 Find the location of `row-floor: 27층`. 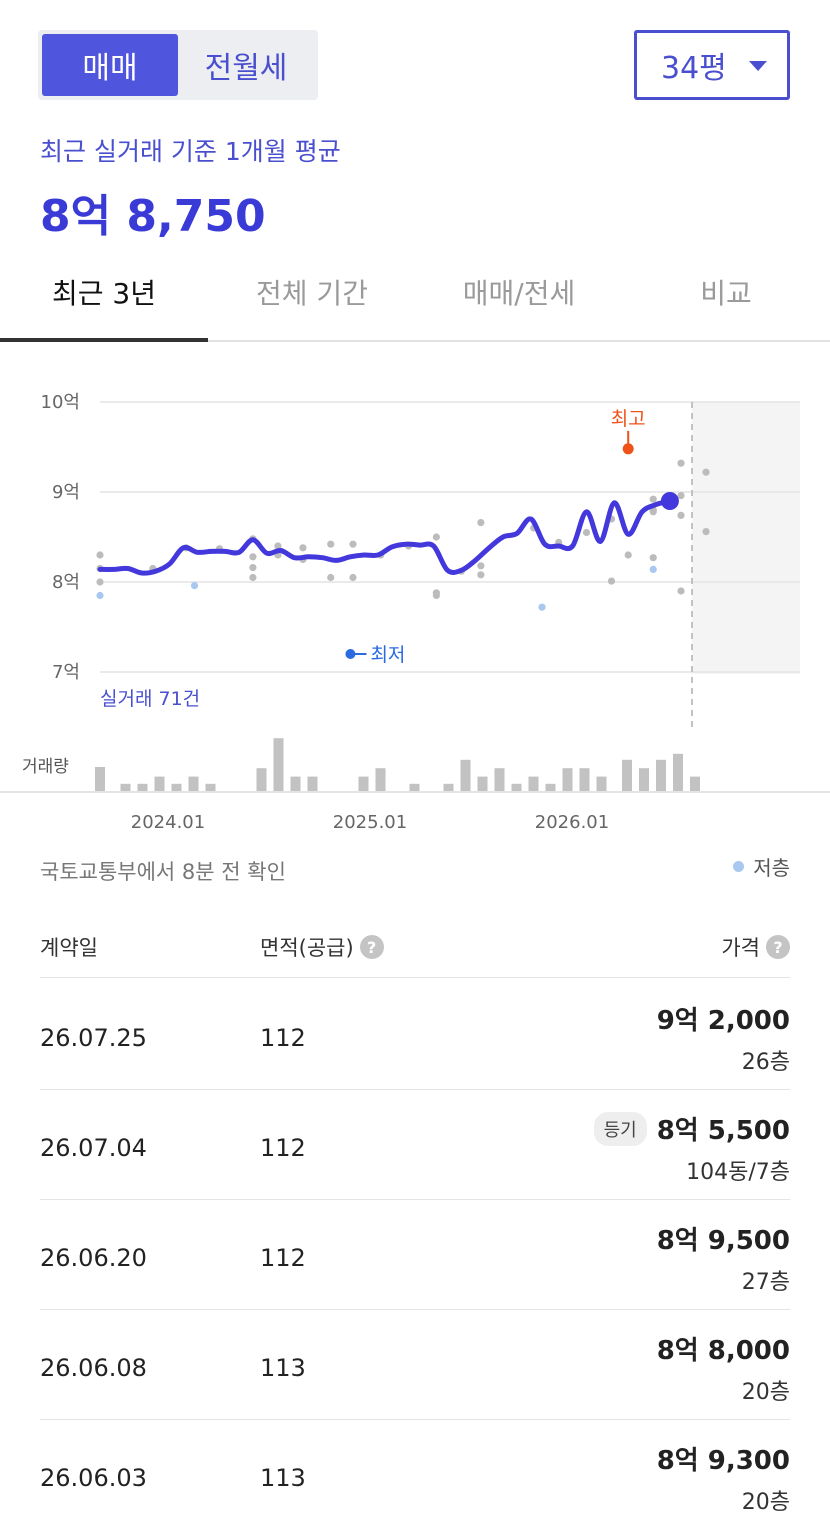

row-floor: 27층 is located at coordinates (765, 1282).